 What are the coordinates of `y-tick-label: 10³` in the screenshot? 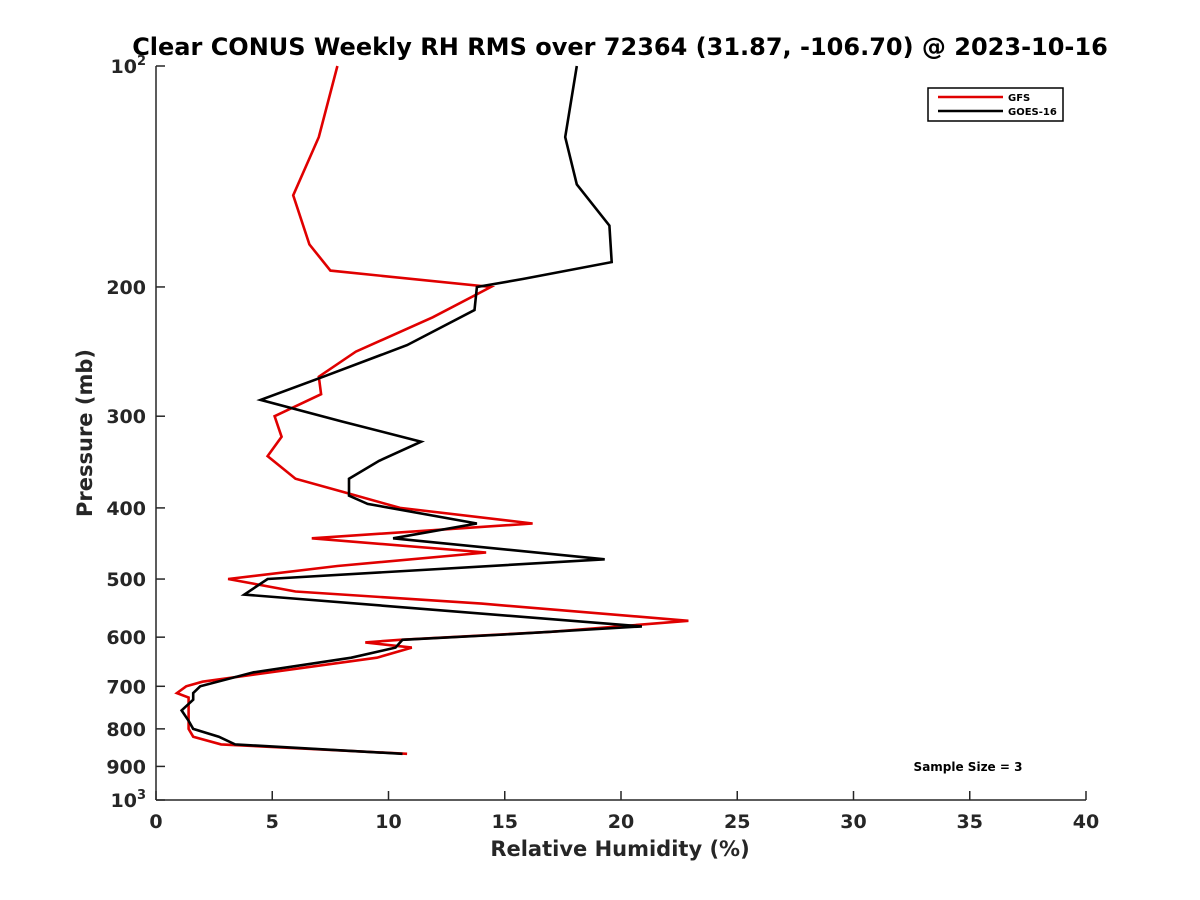 It's located at (129, 800).